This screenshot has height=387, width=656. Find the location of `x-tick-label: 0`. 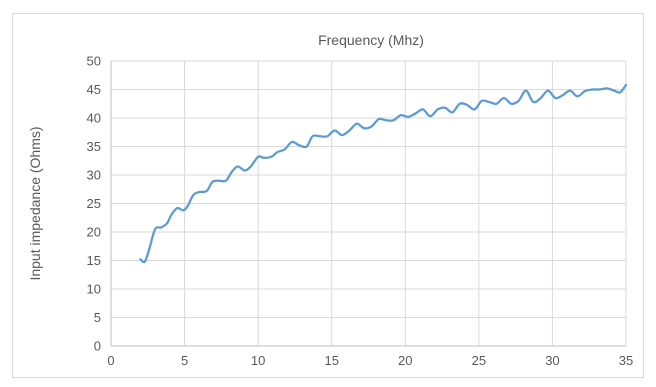

x-tick-label: 0 is located at coordinates (110, 360).